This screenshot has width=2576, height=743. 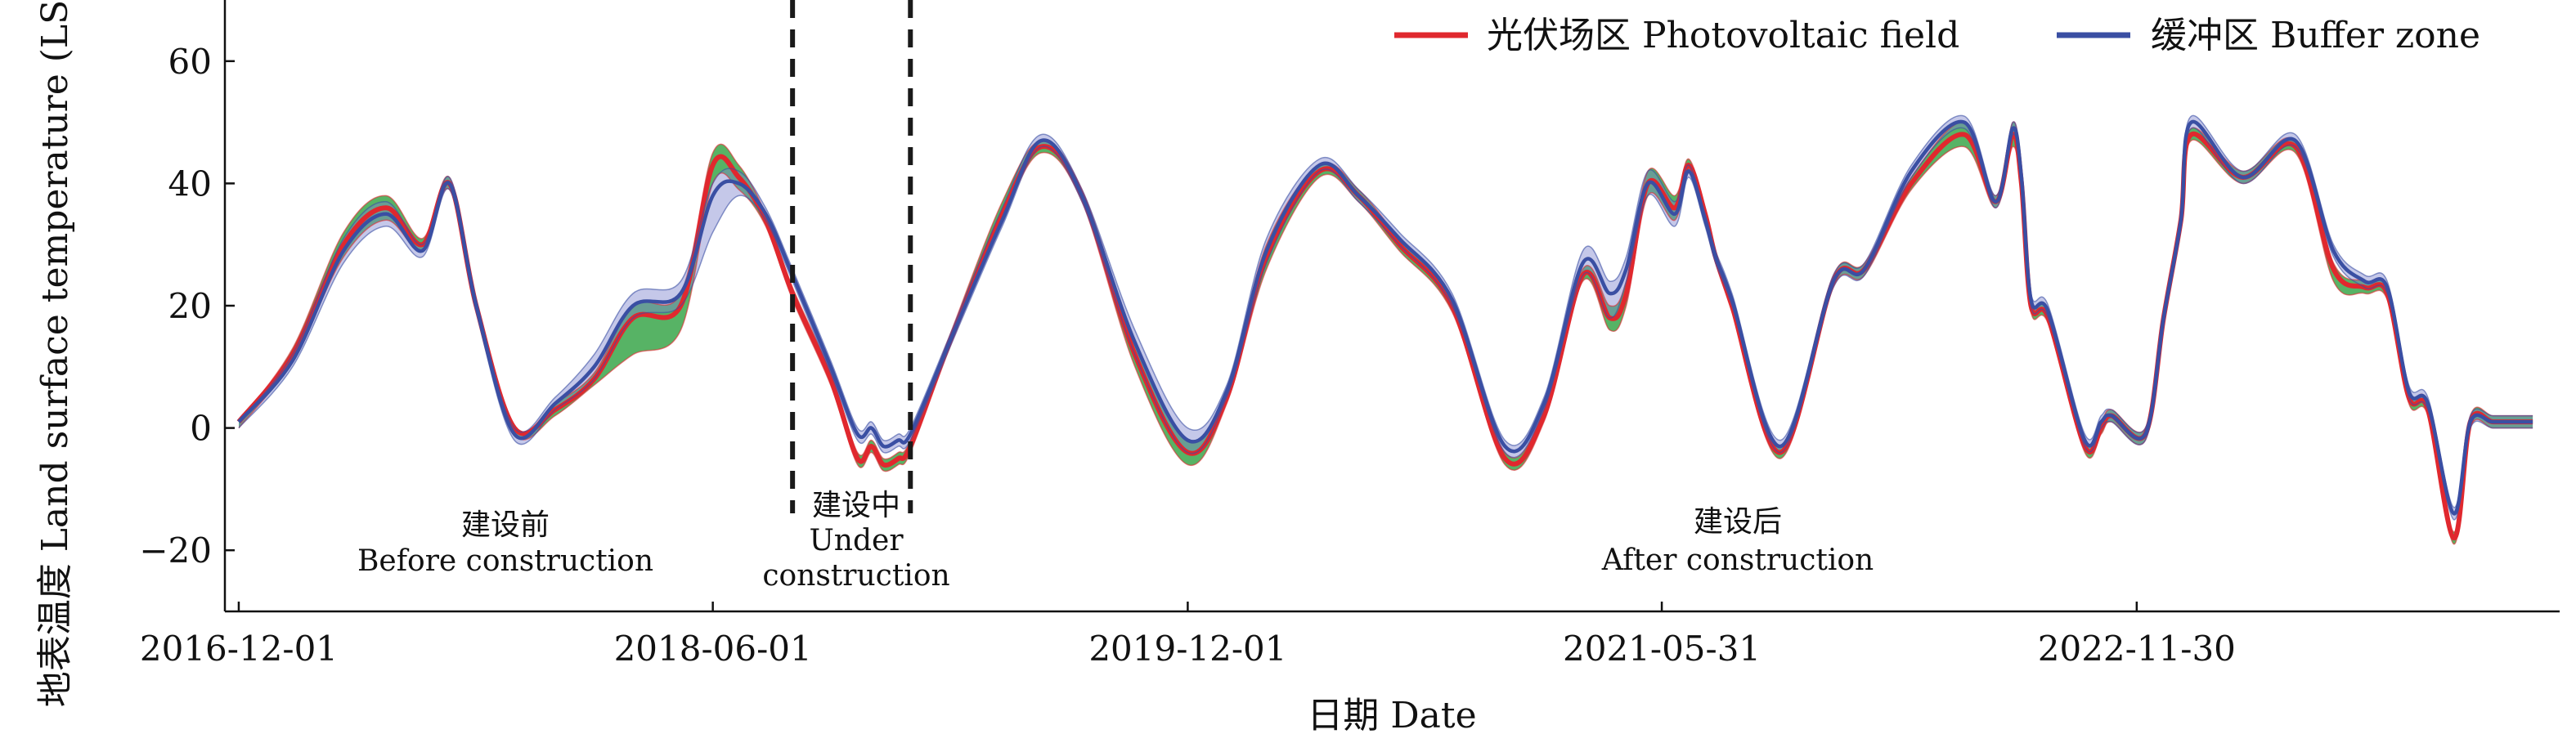 What do you see at coordinates (190, 183) in the screenshot?
I see `y-tick-label: 40` at bounding box center [190, 183].